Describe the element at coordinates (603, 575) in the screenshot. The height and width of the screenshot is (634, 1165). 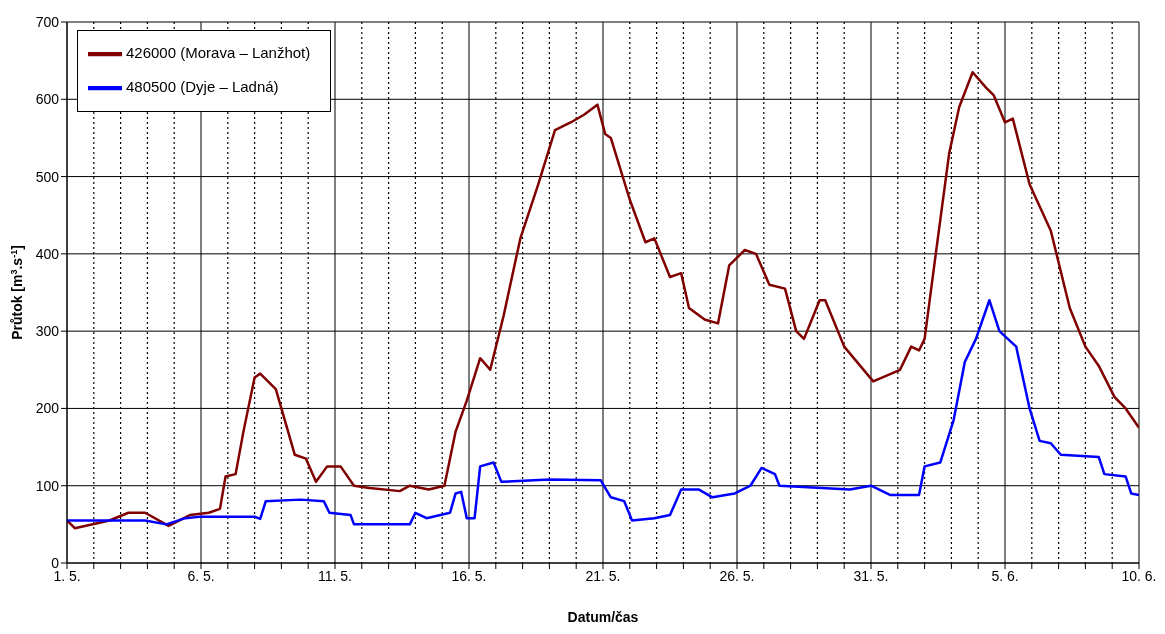
I see `x-tick-label: 21. 5.` at that location.